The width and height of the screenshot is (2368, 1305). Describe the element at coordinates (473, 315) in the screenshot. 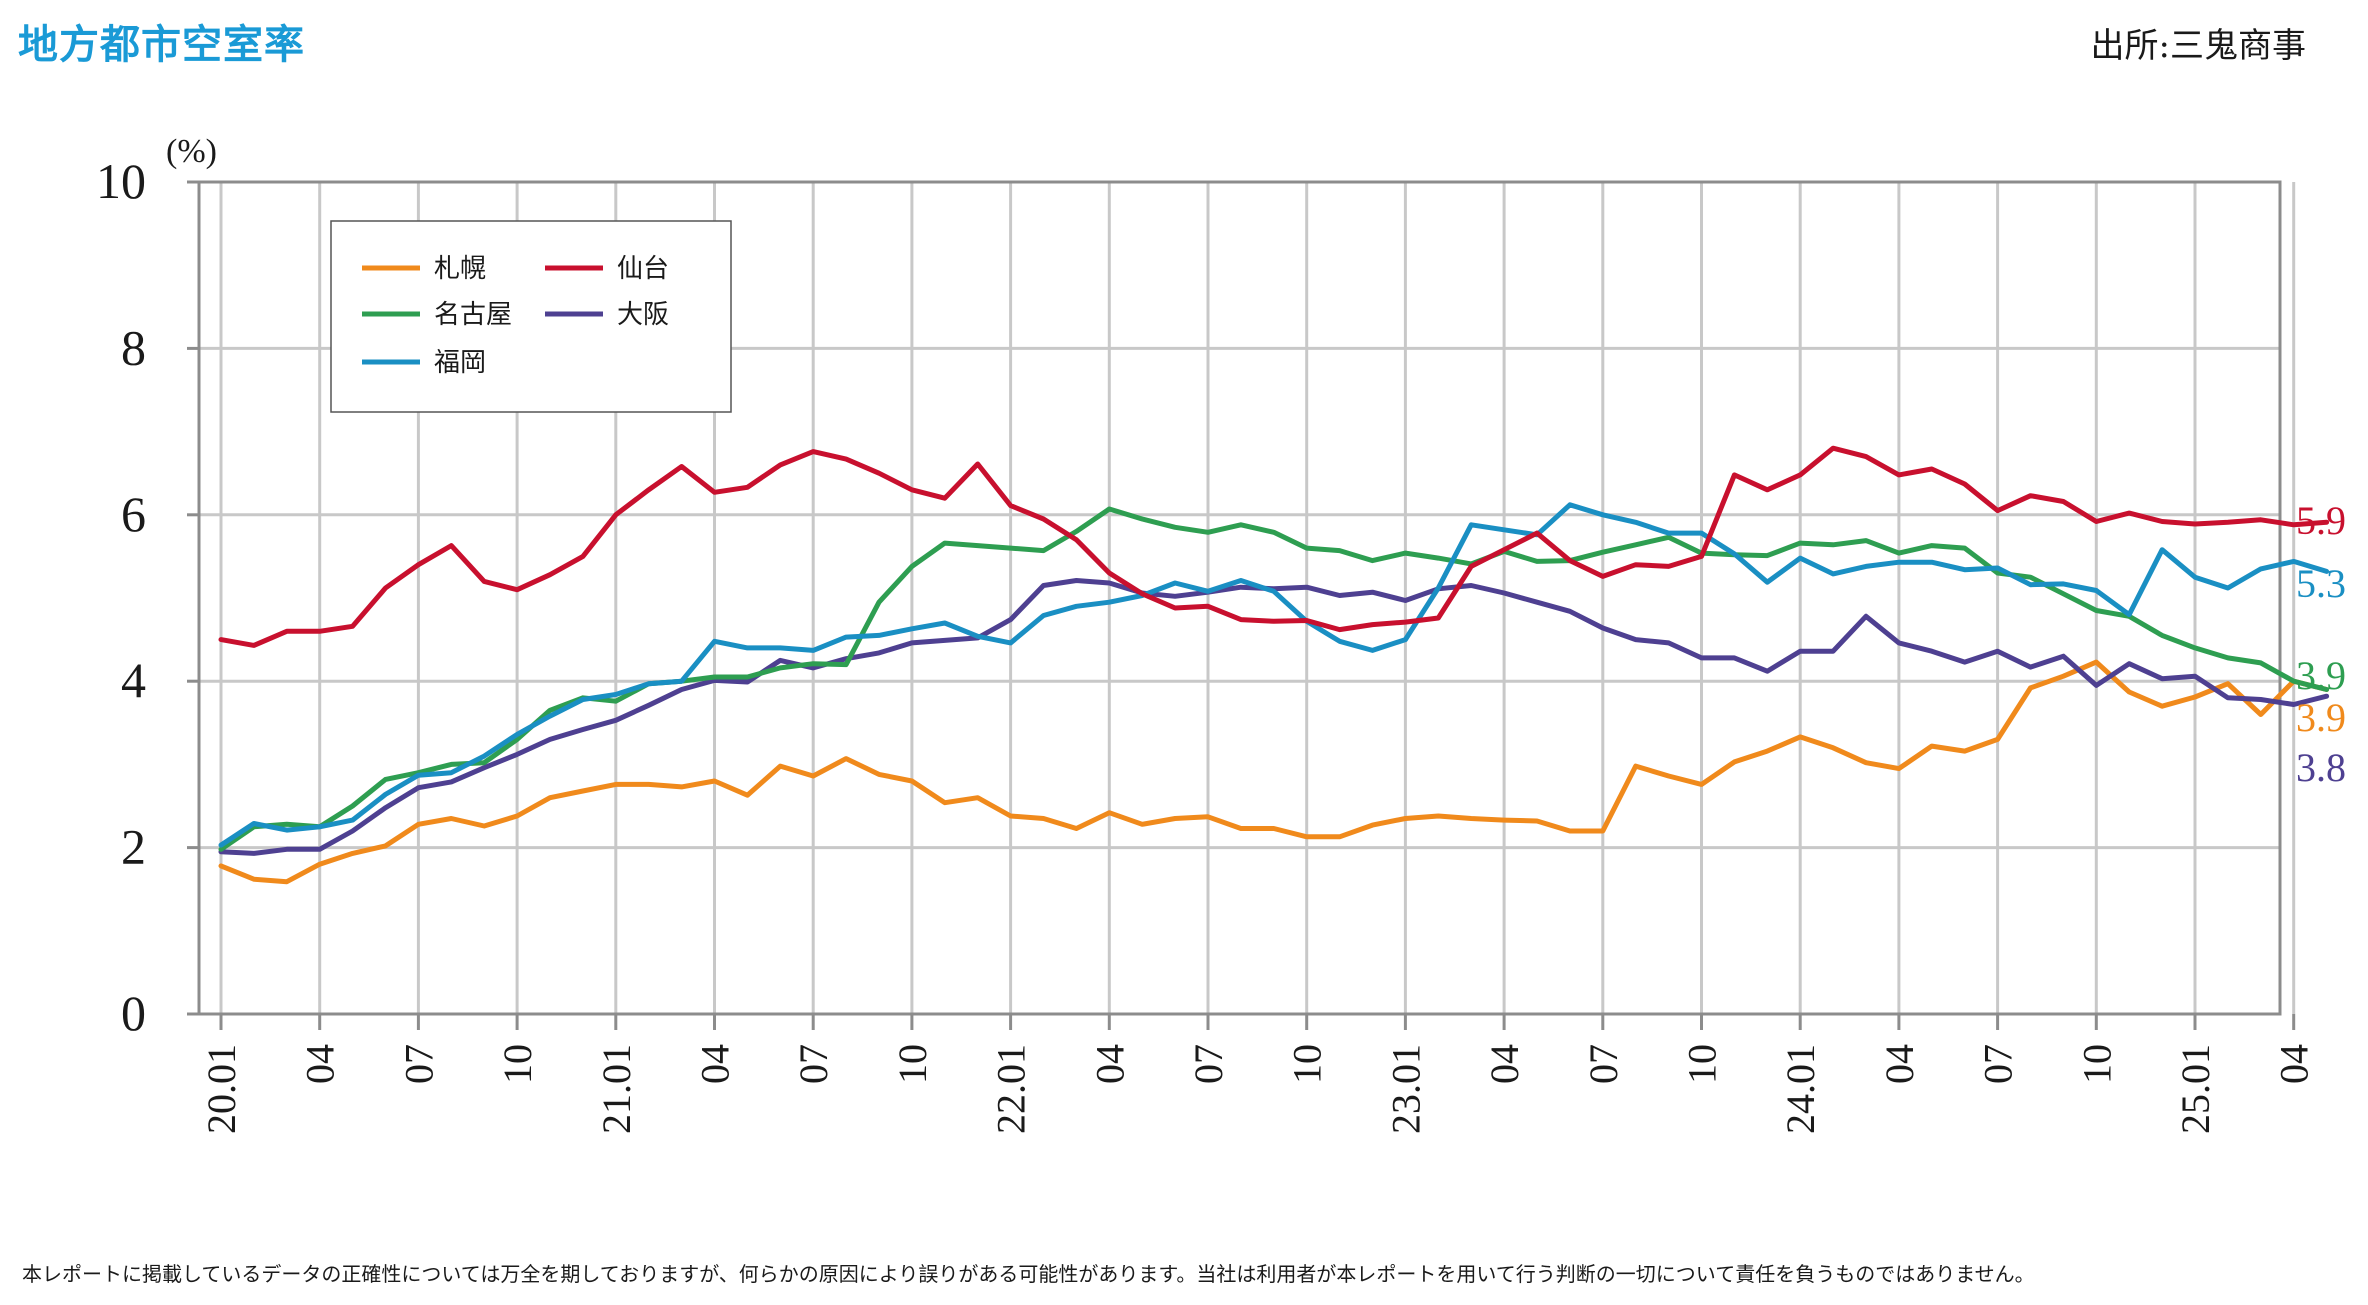

I see `legend-label: 名古屋` at that location.